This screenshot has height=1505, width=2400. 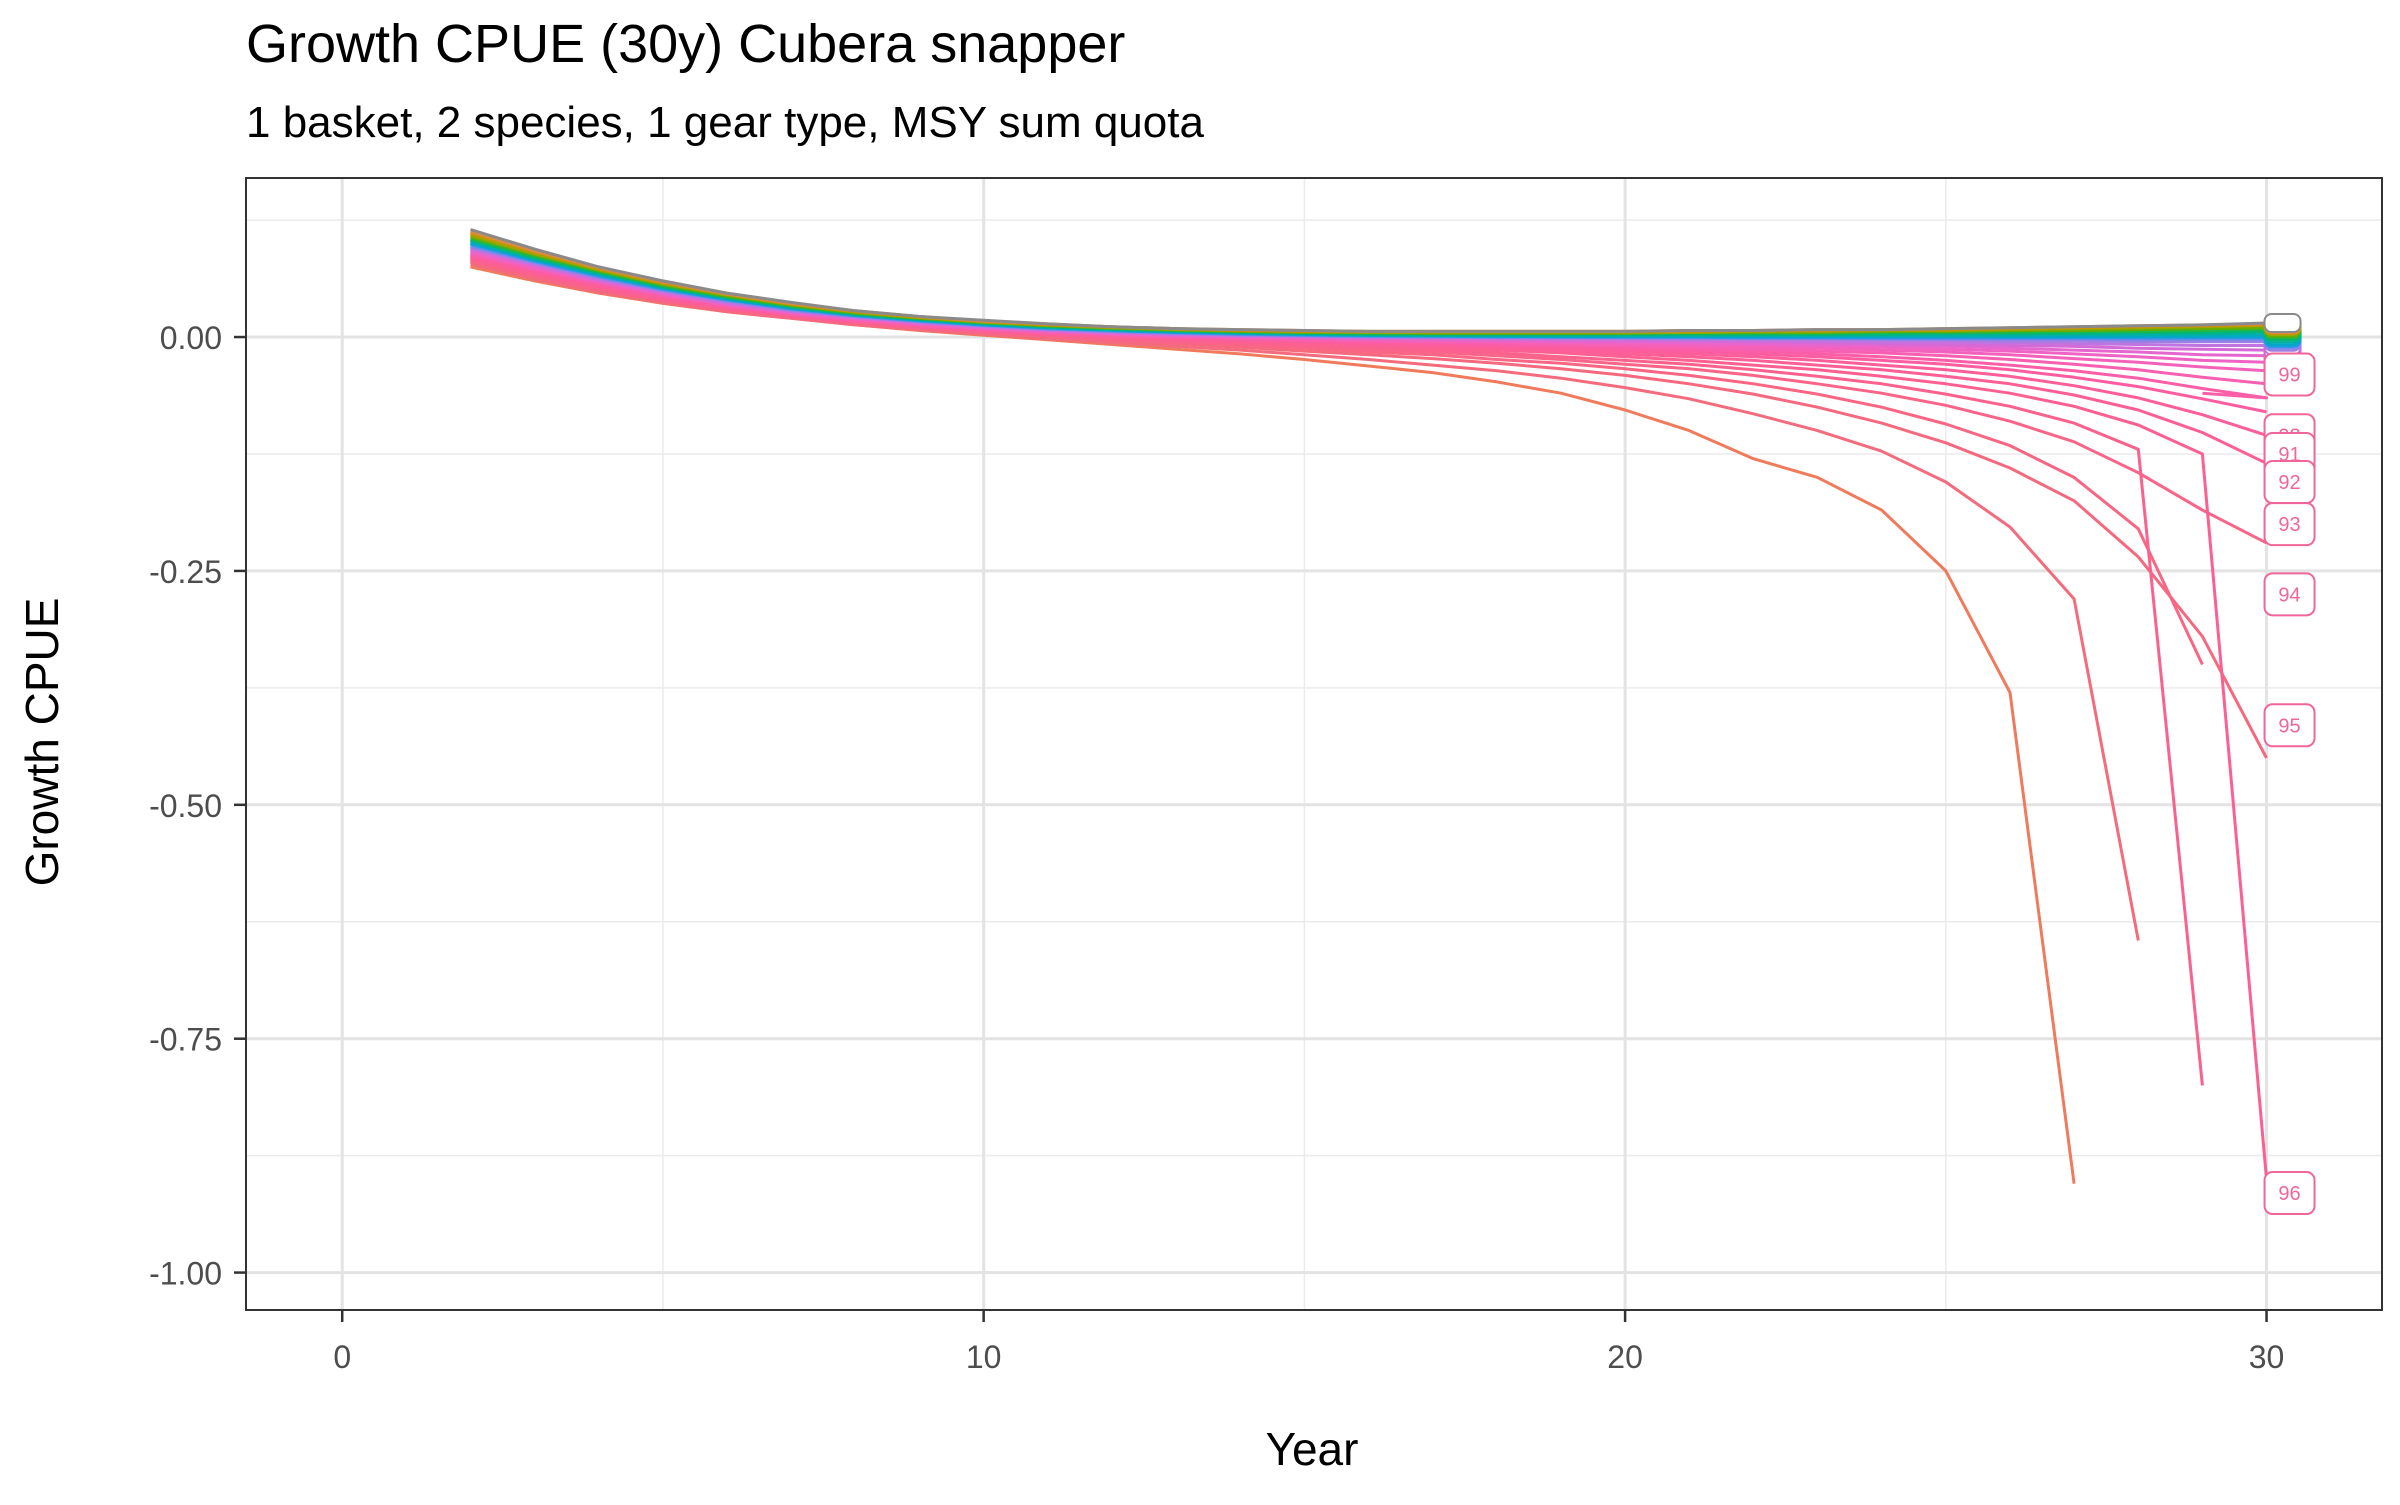 I want to click on end-label-text: 95, so click(x=2289, y=726).